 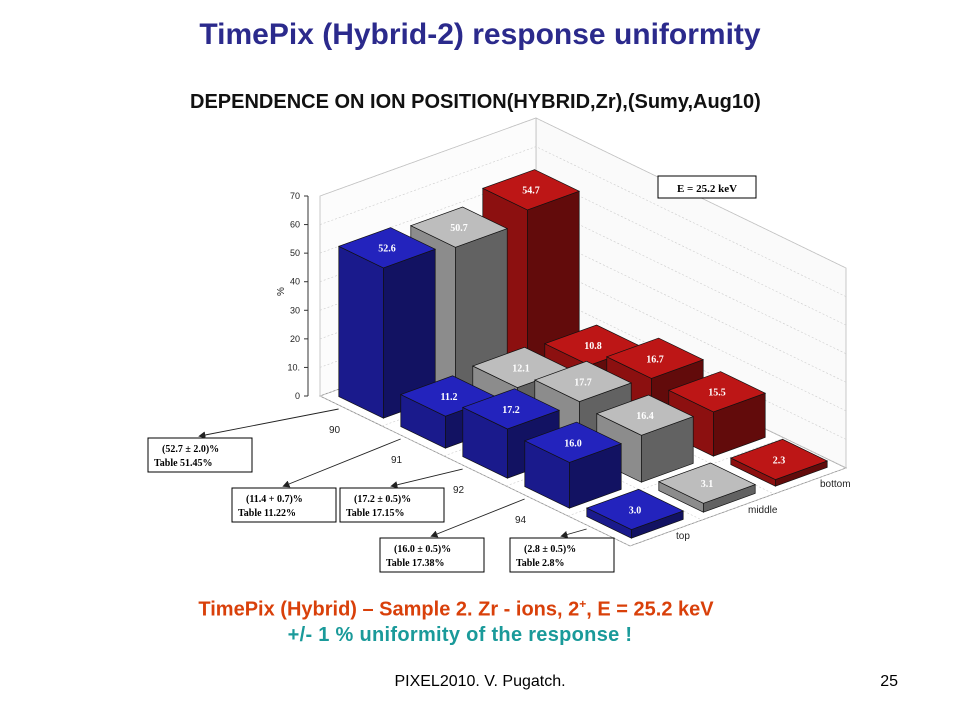 I want to click on bar-value-label: 3.0, so click(x=635, y=510).